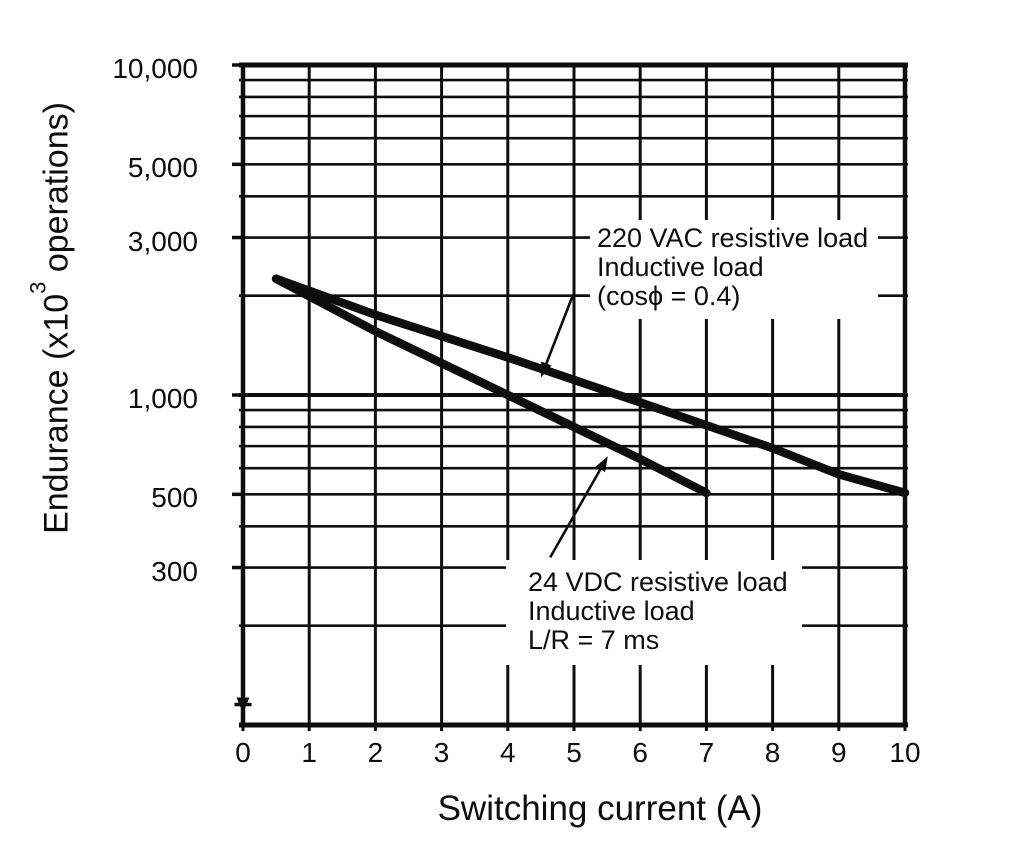  What do you see at coordinates (905, 752) in the screenshot?
I see `x-tick-label: 10` at bounding box center [905, 752].